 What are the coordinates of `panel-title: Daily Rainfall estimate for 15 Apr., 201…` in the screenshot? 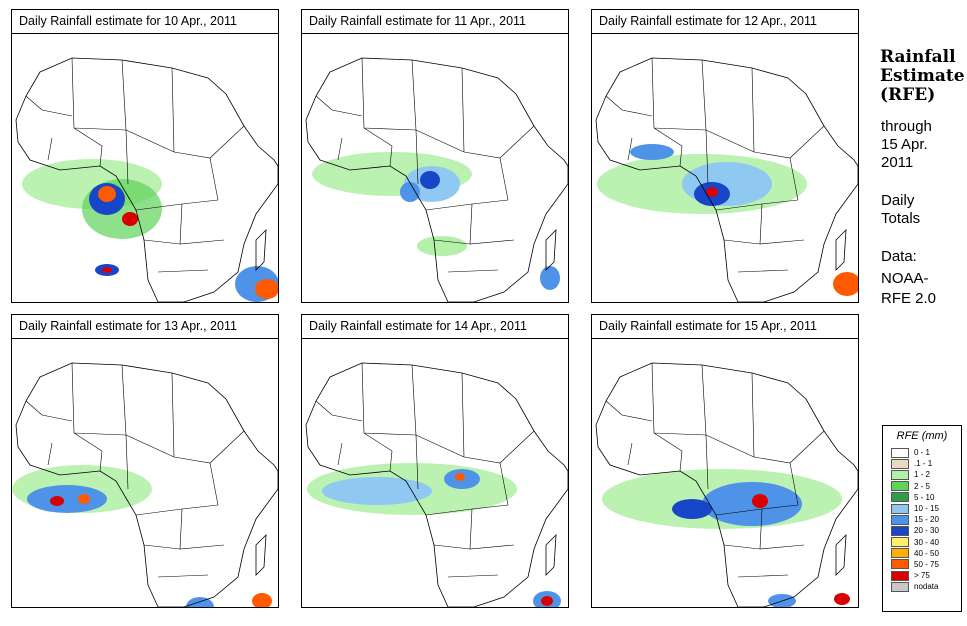 It's located at (725, 327).